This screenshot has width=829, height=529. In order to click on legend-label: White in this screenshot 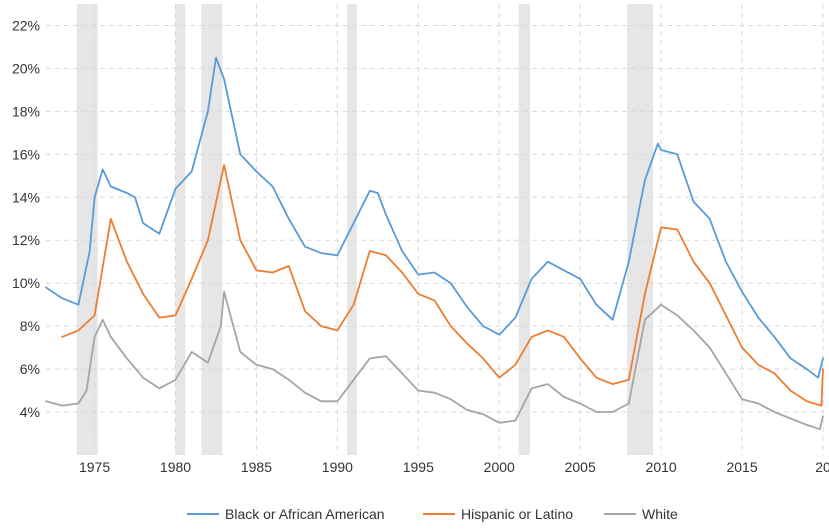, I will do `click(660, 514)`.